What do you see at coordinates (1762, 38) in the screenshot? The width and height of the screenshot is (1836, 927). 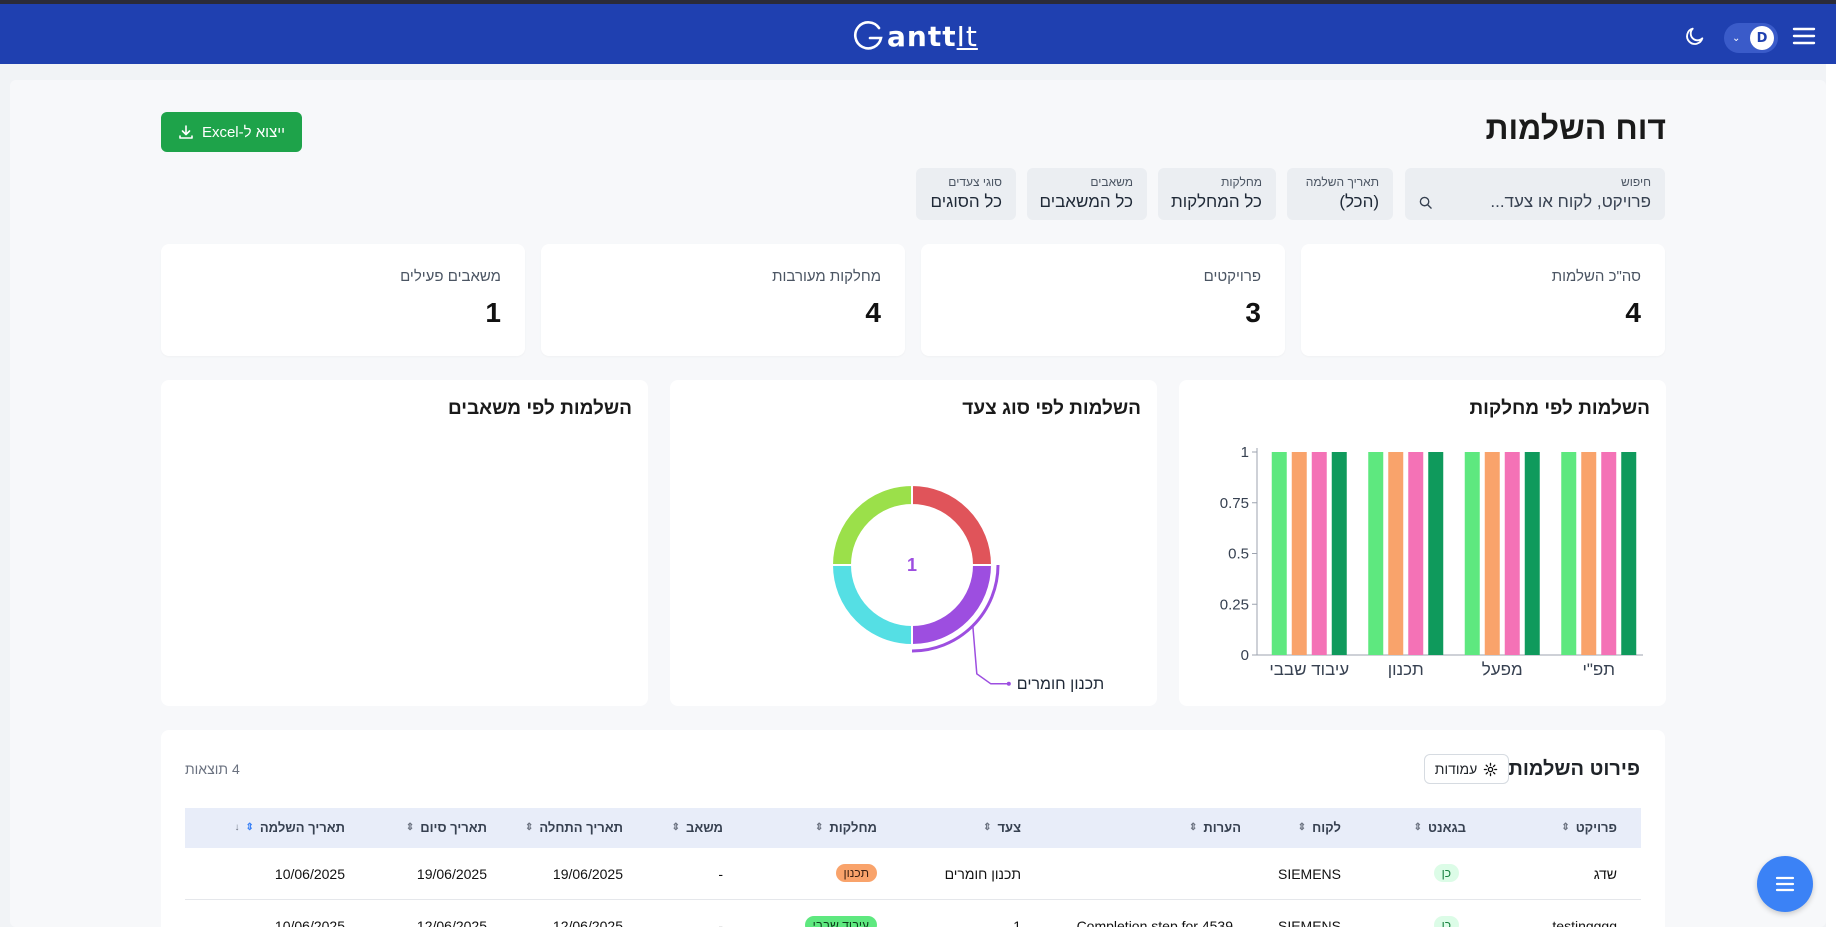 I see `avatar: D` at bounding box center [1762, 38].